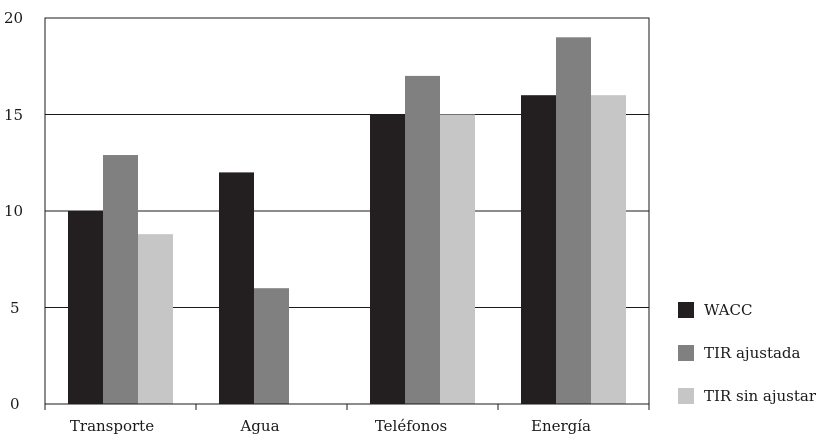  Describe the element at coordinates (15, 308) in the screenshot. I see `y-tick-label: 5` at that location.